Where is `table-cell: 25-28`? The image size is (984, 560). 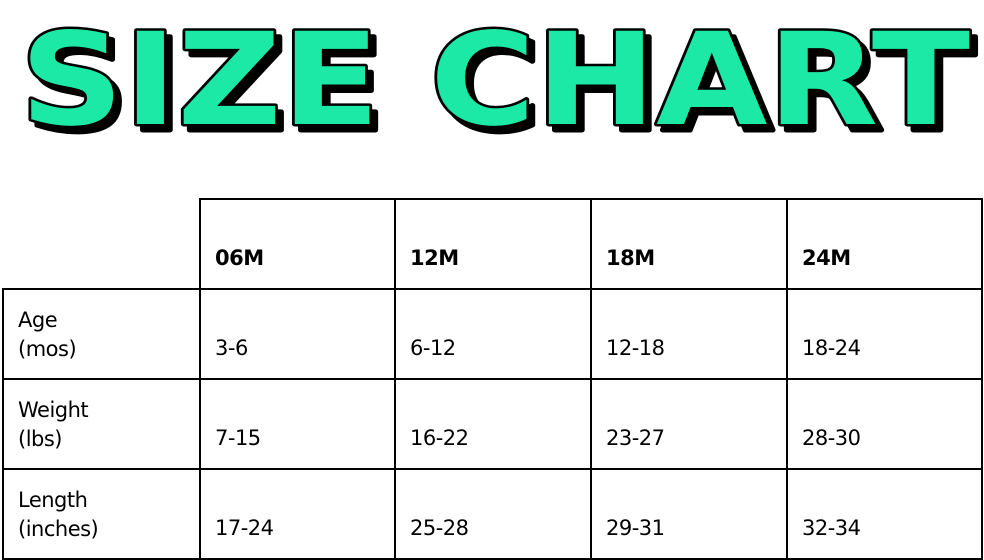
table-cell: 25-28 is located at coordinates (493, 514).